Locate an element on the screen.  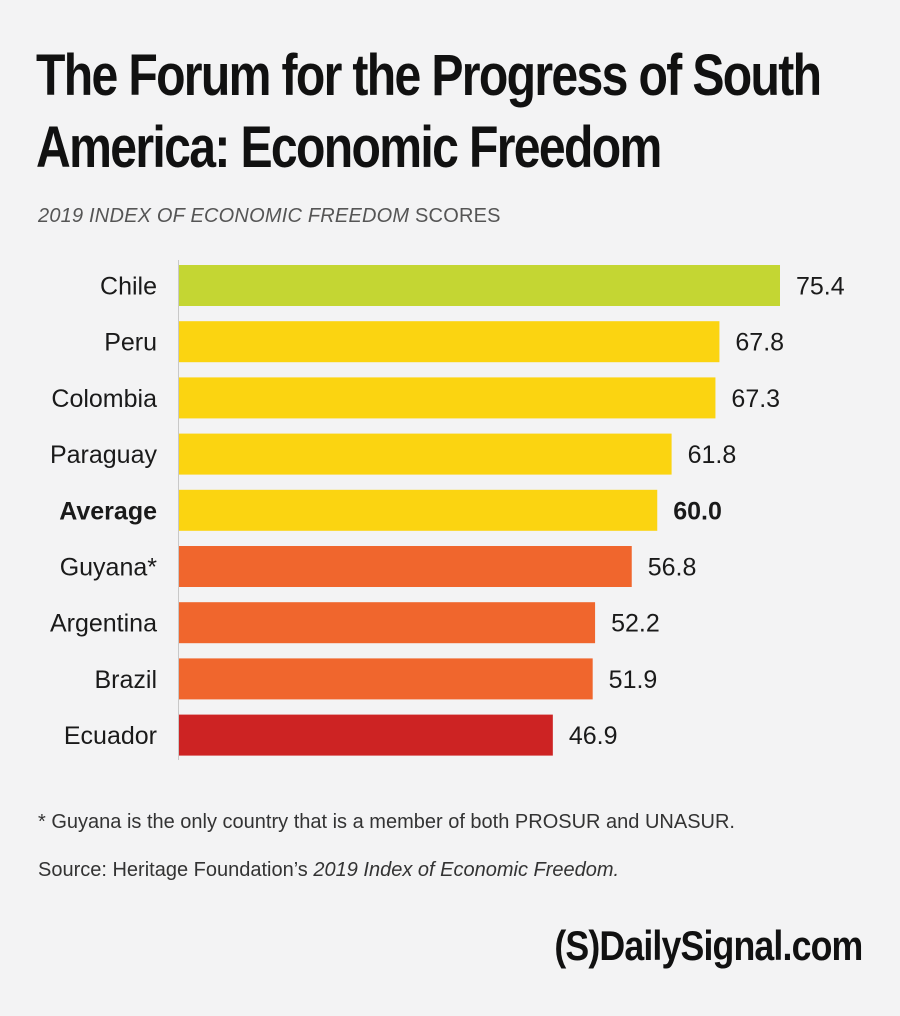
value-label: 52.2 is located at coordinates (635, 624).